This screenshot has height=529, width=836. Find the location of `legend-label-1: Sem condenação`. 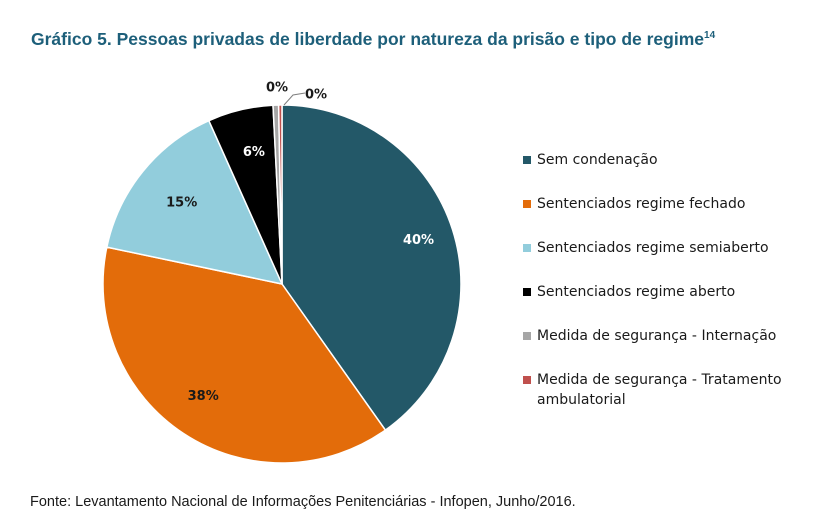

legend-label-1: Sem condenação is located at coordinates (597, 160).